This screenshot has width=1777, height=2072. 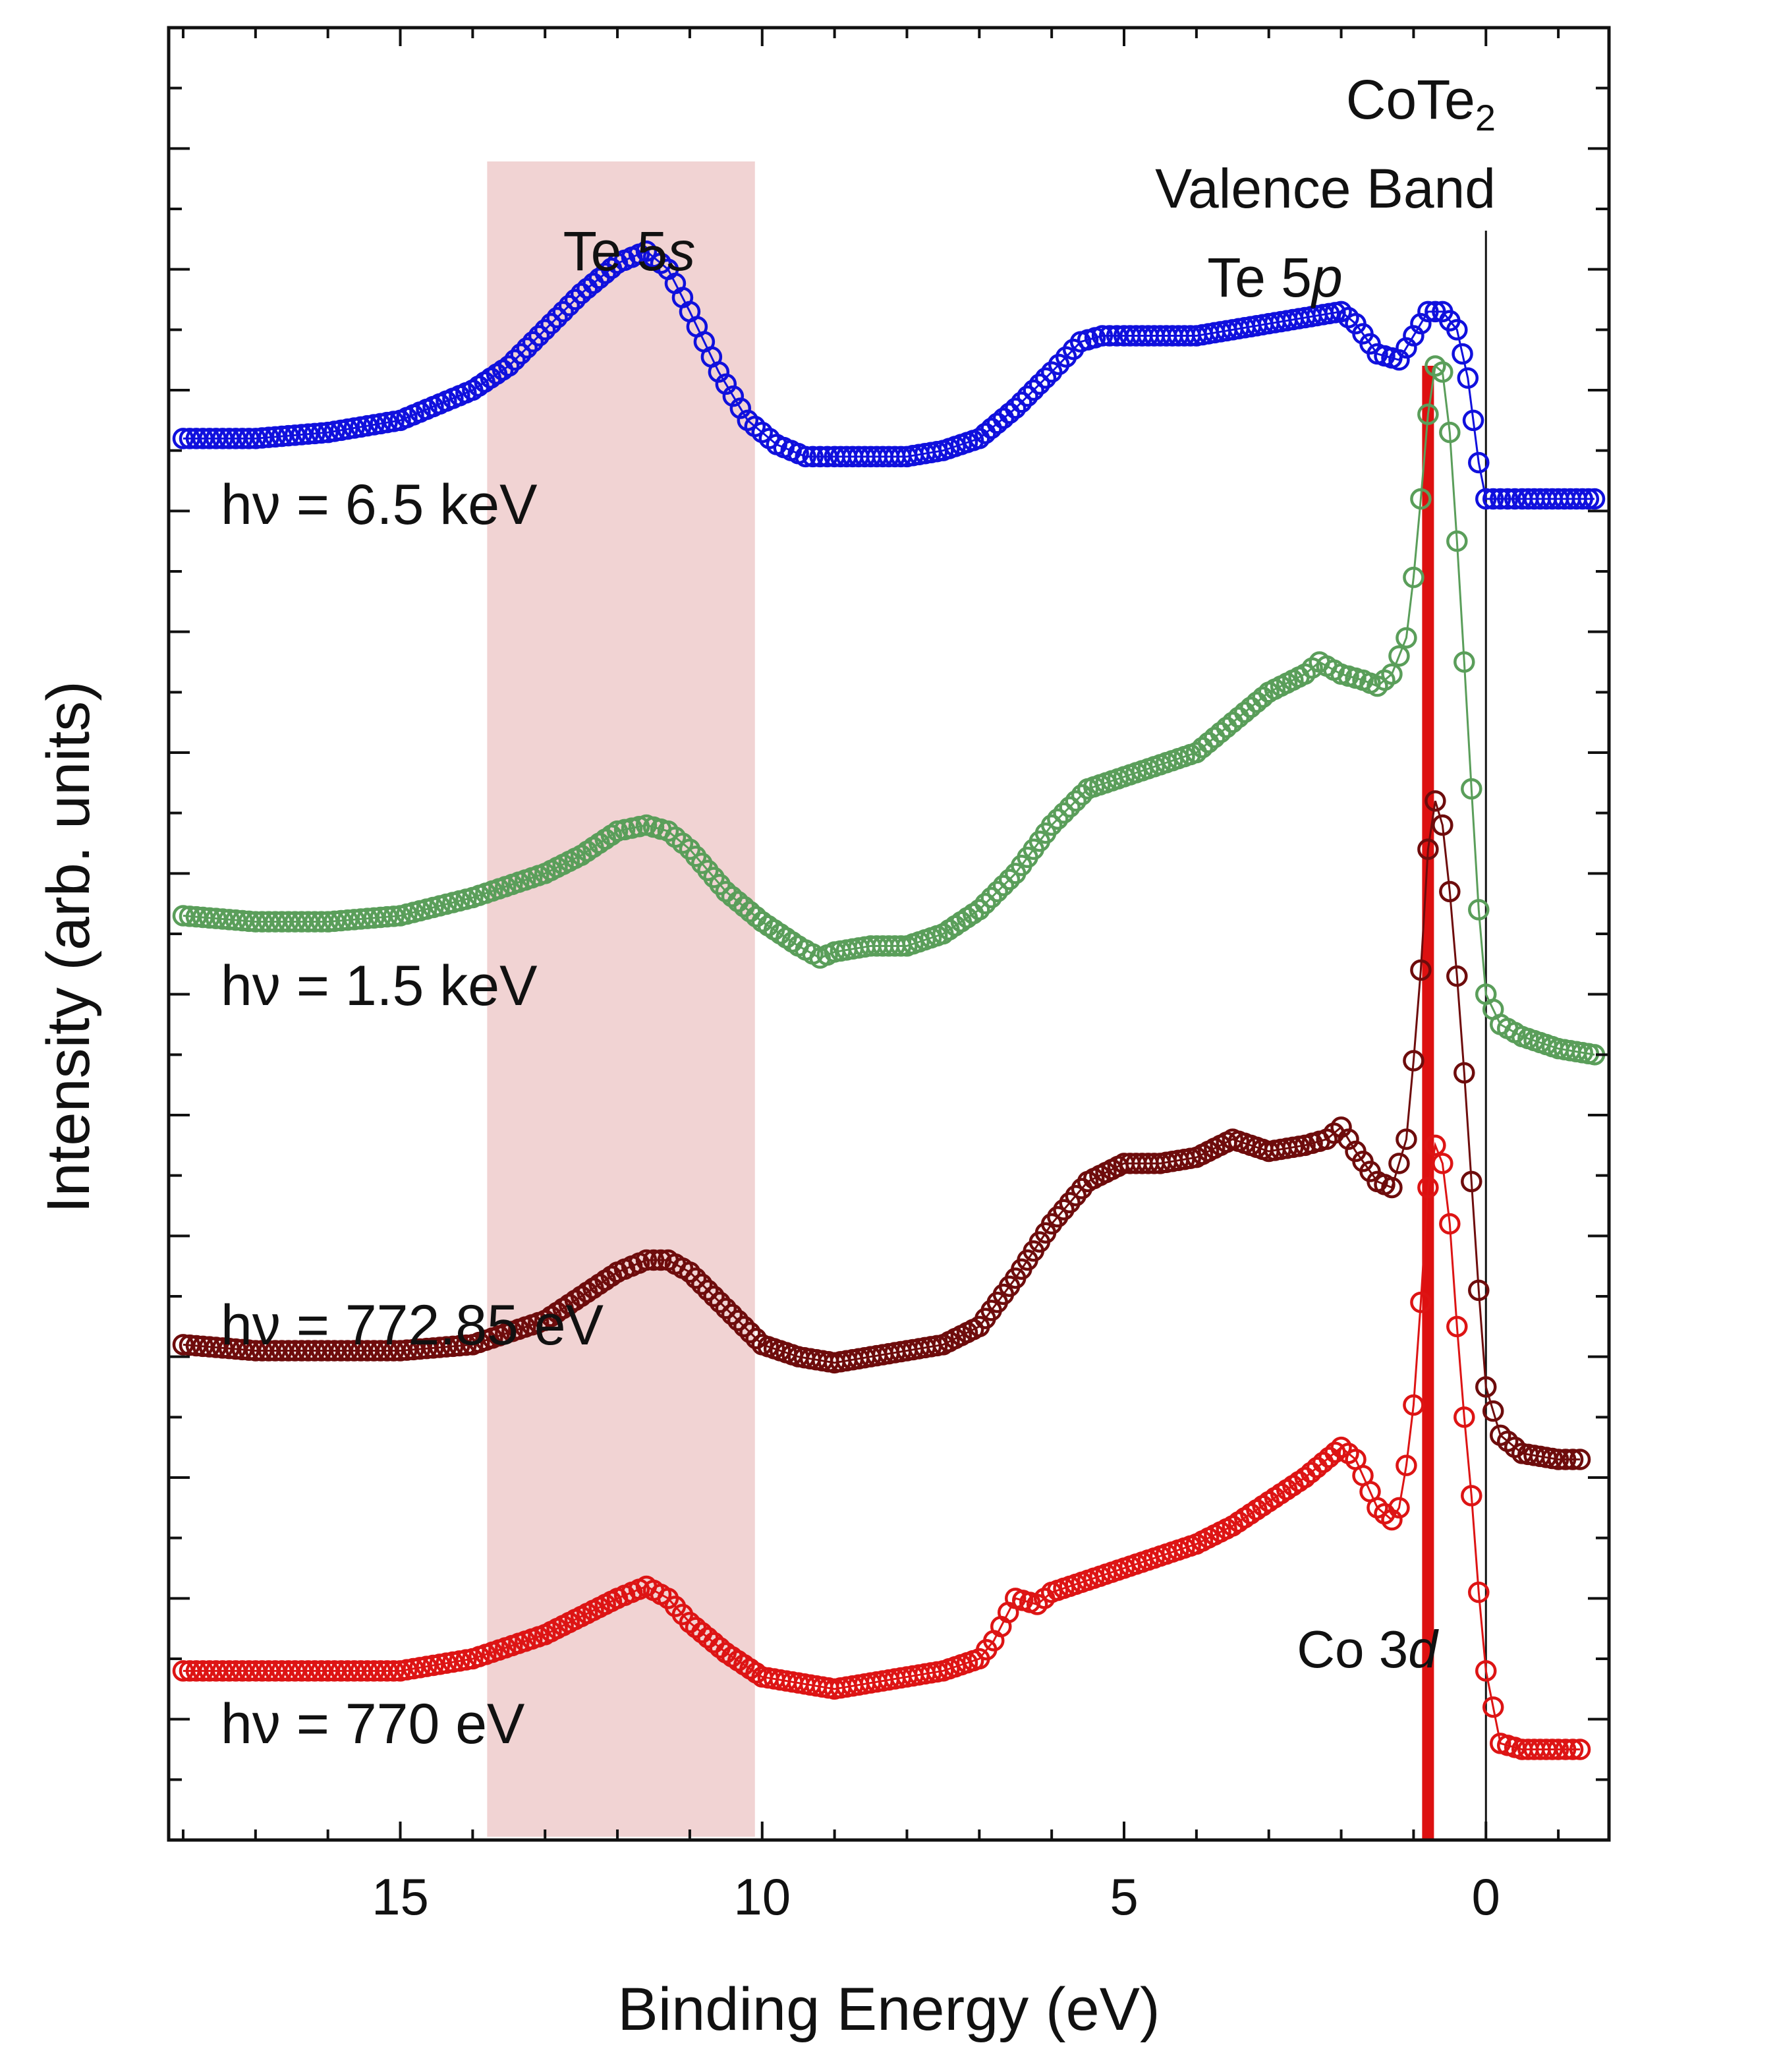 I want to click on x-tick-label: 15, so click(x=400, y=1897).